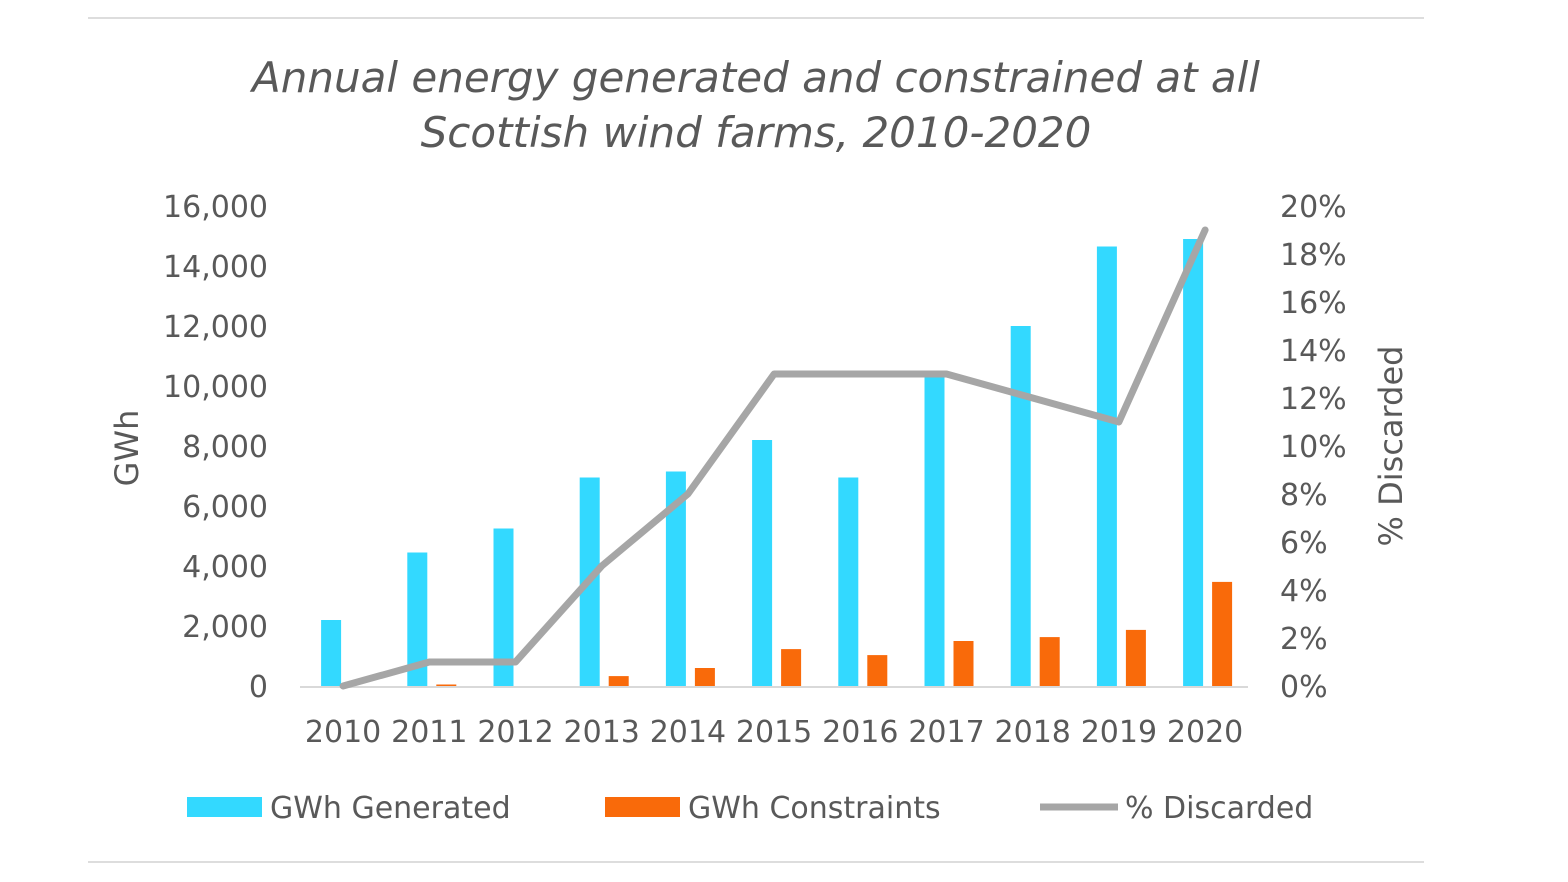 The width and height of the screenshot is (1568, 882). I want to click on legend-label-discarded: % Discarded, so click(1219, 808).